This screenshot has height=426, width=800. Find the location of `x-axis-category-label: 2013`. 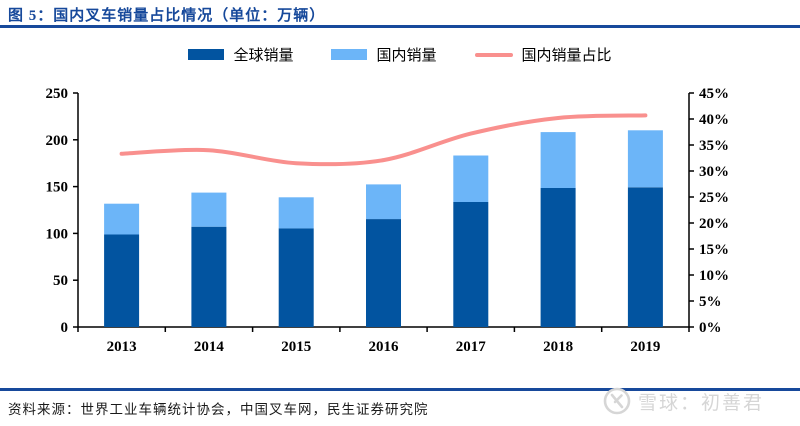

x-axis-category-label: 2013 is located at coordinates (122, 347).